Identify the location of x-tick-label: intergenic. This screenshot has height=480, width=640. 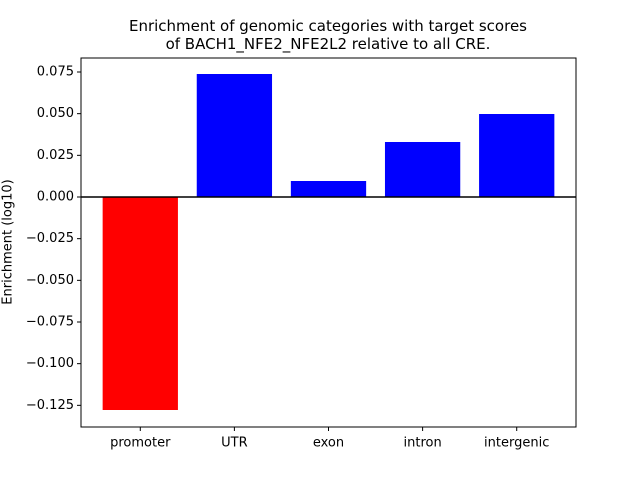
(516, 443).